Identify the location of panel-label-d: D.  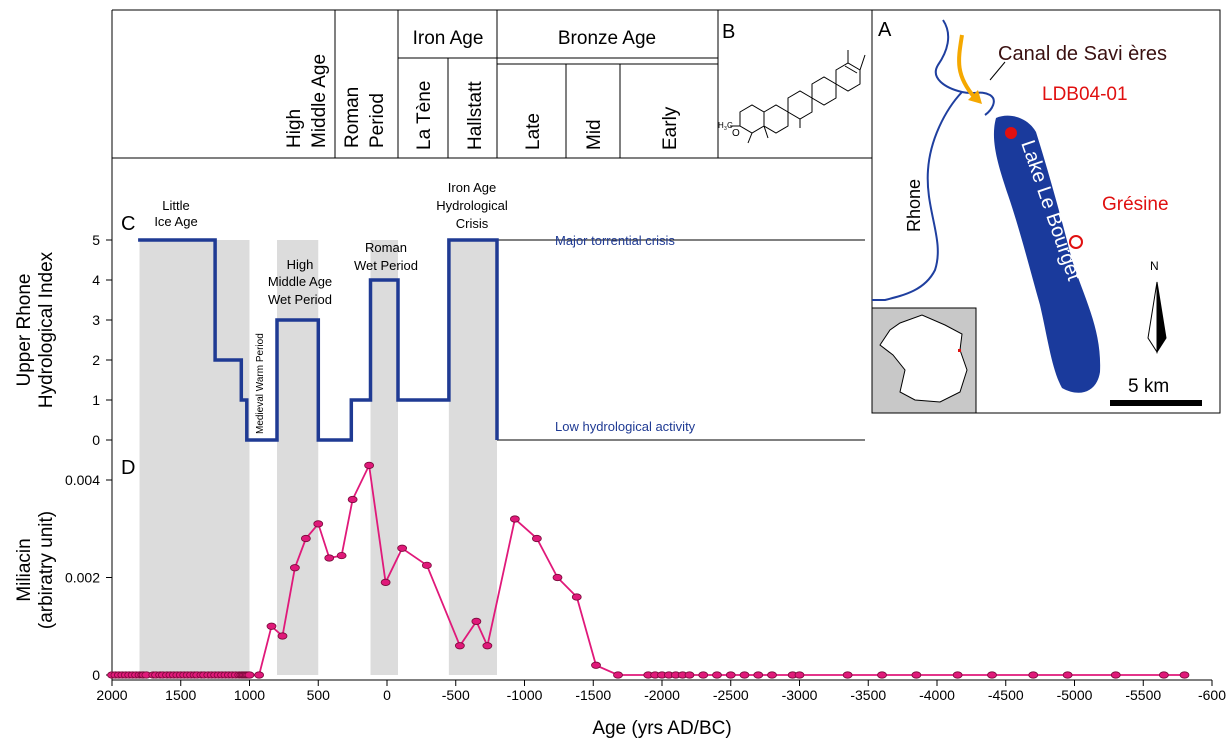
(128, 468).